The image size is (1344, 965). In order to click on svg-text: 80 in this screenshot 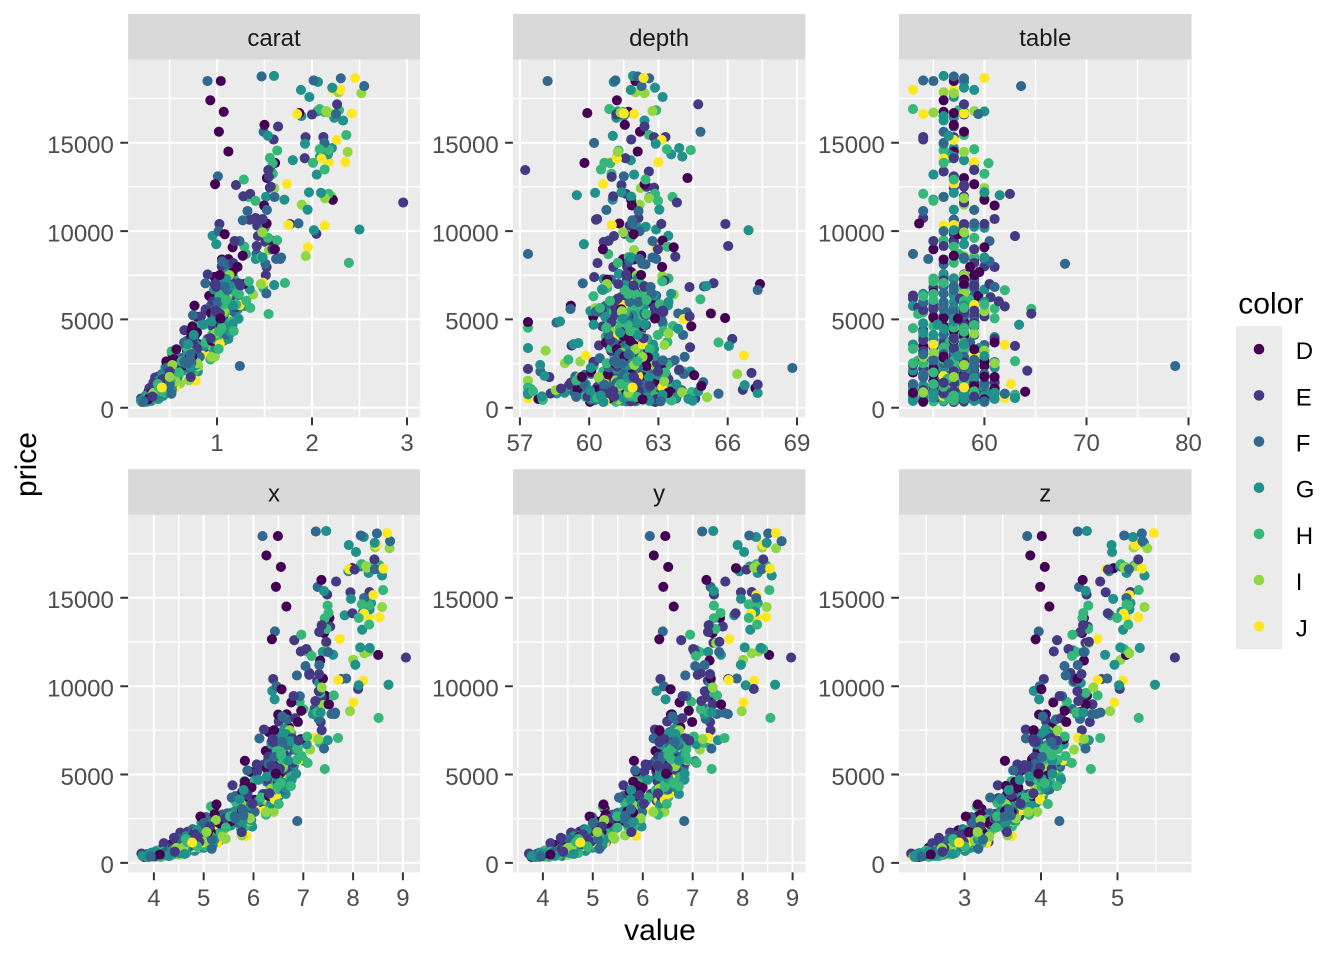, I will do `click(1188, 443)`.